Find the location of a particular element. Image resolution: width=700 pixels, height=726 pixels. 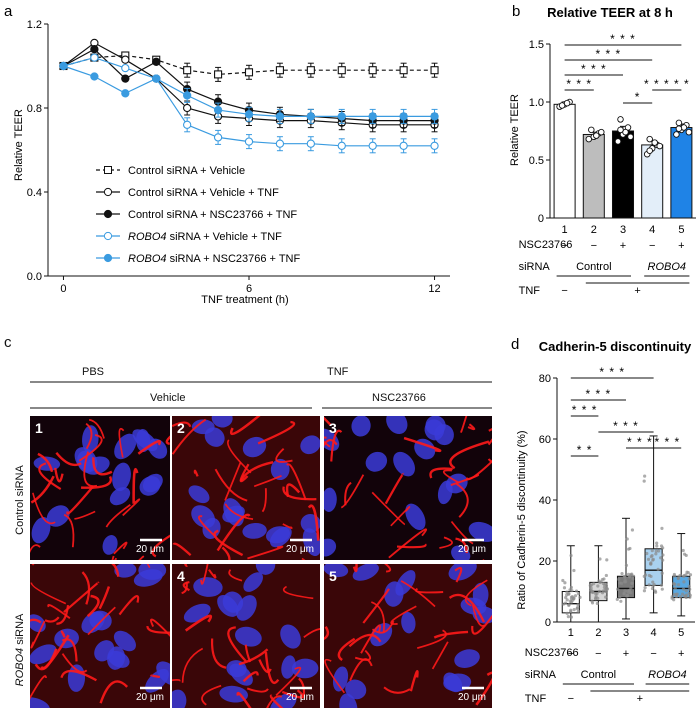

microscopy-image: 2 20 μm is located at coordinates (246, 488).